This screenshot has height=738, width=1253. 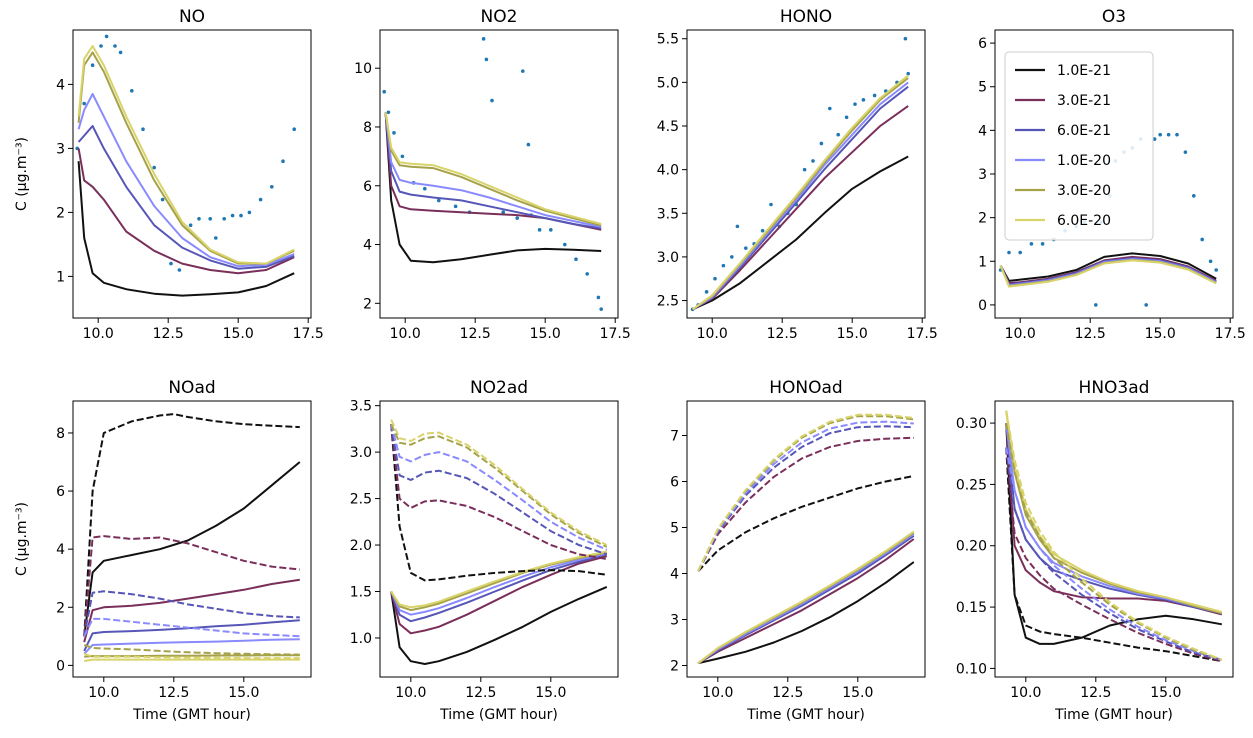 What do you see at coordinates (668, 302) in the screenshot?
I see `y-tick-label: 2.5` at bounding box center [668, 302].